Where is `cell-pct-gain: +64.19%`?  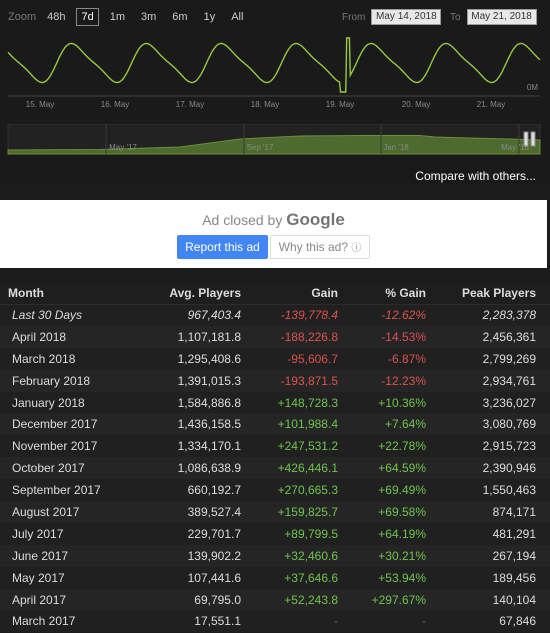 cell-pct-gain: +64.19% is located at coordinates (386, 533).